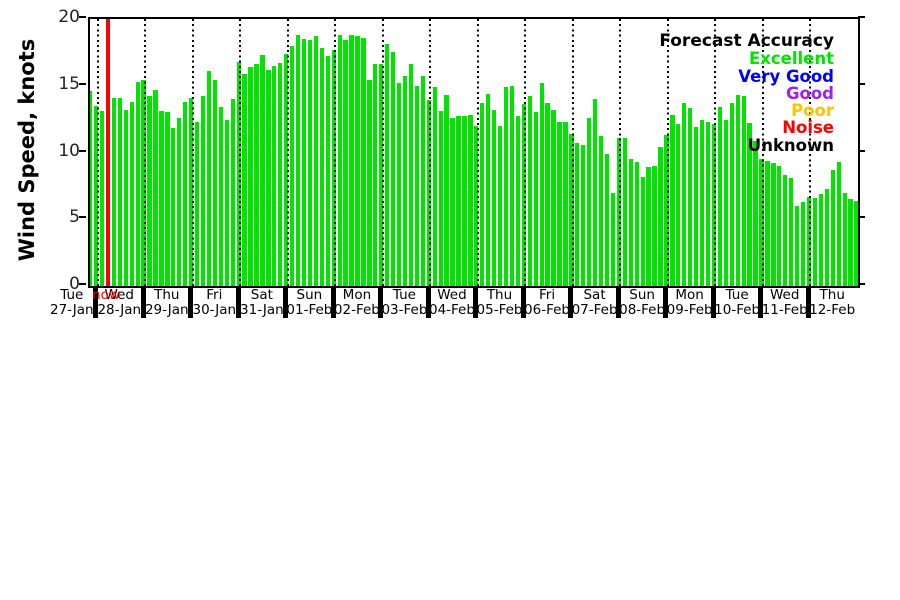  What do you see at coordinates (808, 128) in the screenshot?
I see `legend-entry-noise: Noise` at bounding box center [808, 128].